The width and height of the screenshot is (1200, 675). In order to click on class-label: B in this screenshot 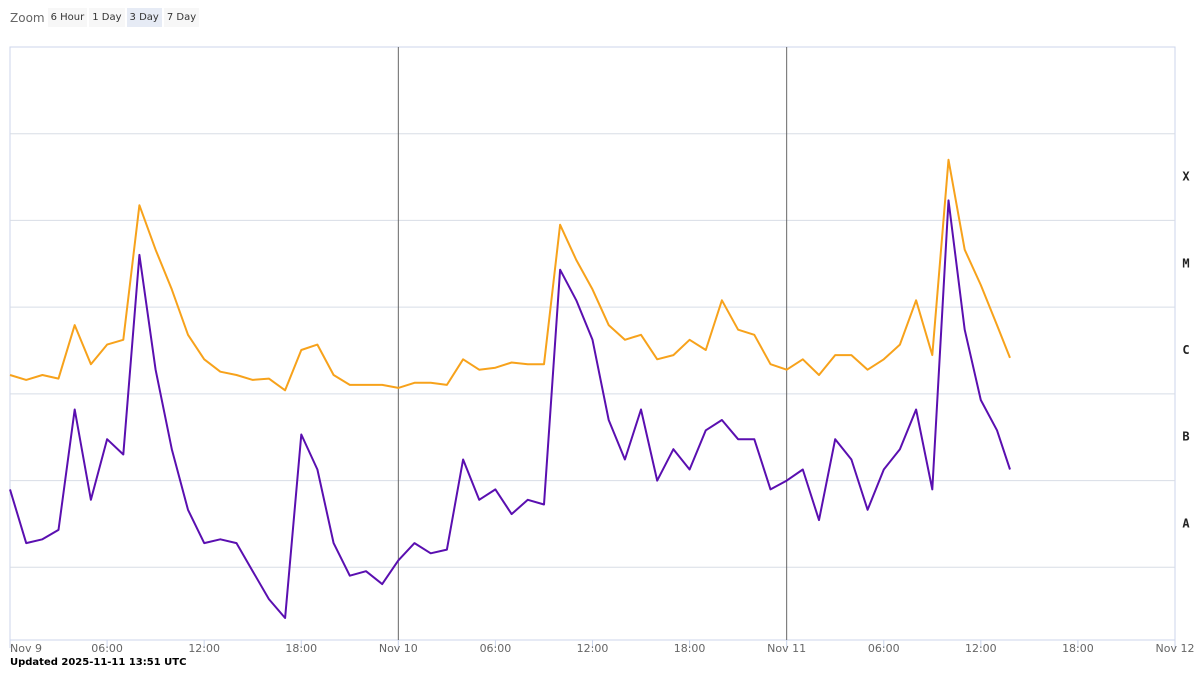, I will do `click(1185, 437)`.